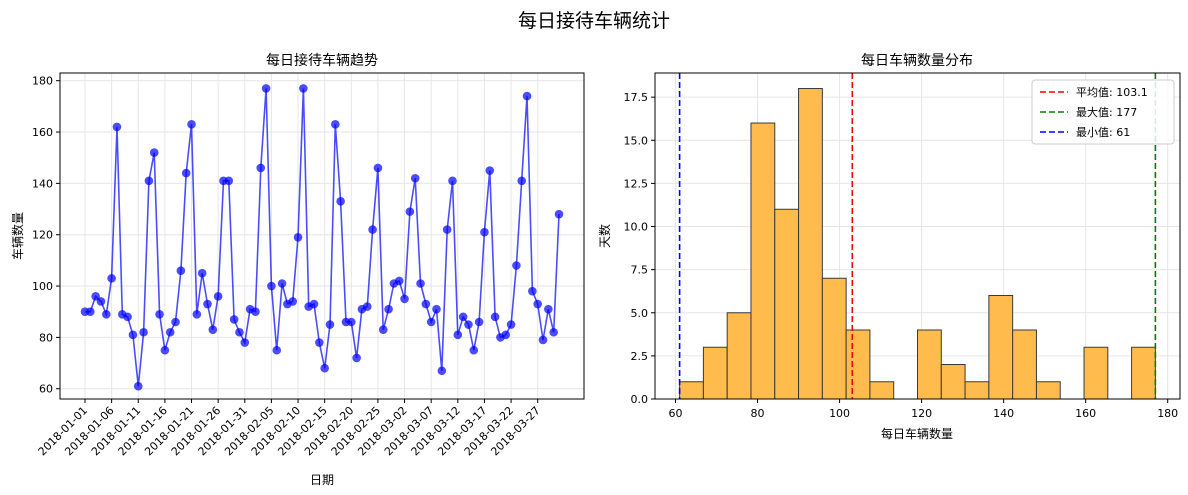  I want to click on histogram-x-tick-label: 180, so click(1167, 413).